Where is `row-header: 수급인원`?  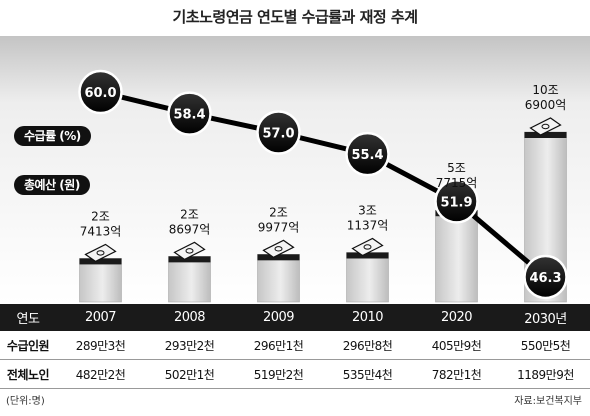 row-header: 수급인원 is located at coordinates (28, 345).